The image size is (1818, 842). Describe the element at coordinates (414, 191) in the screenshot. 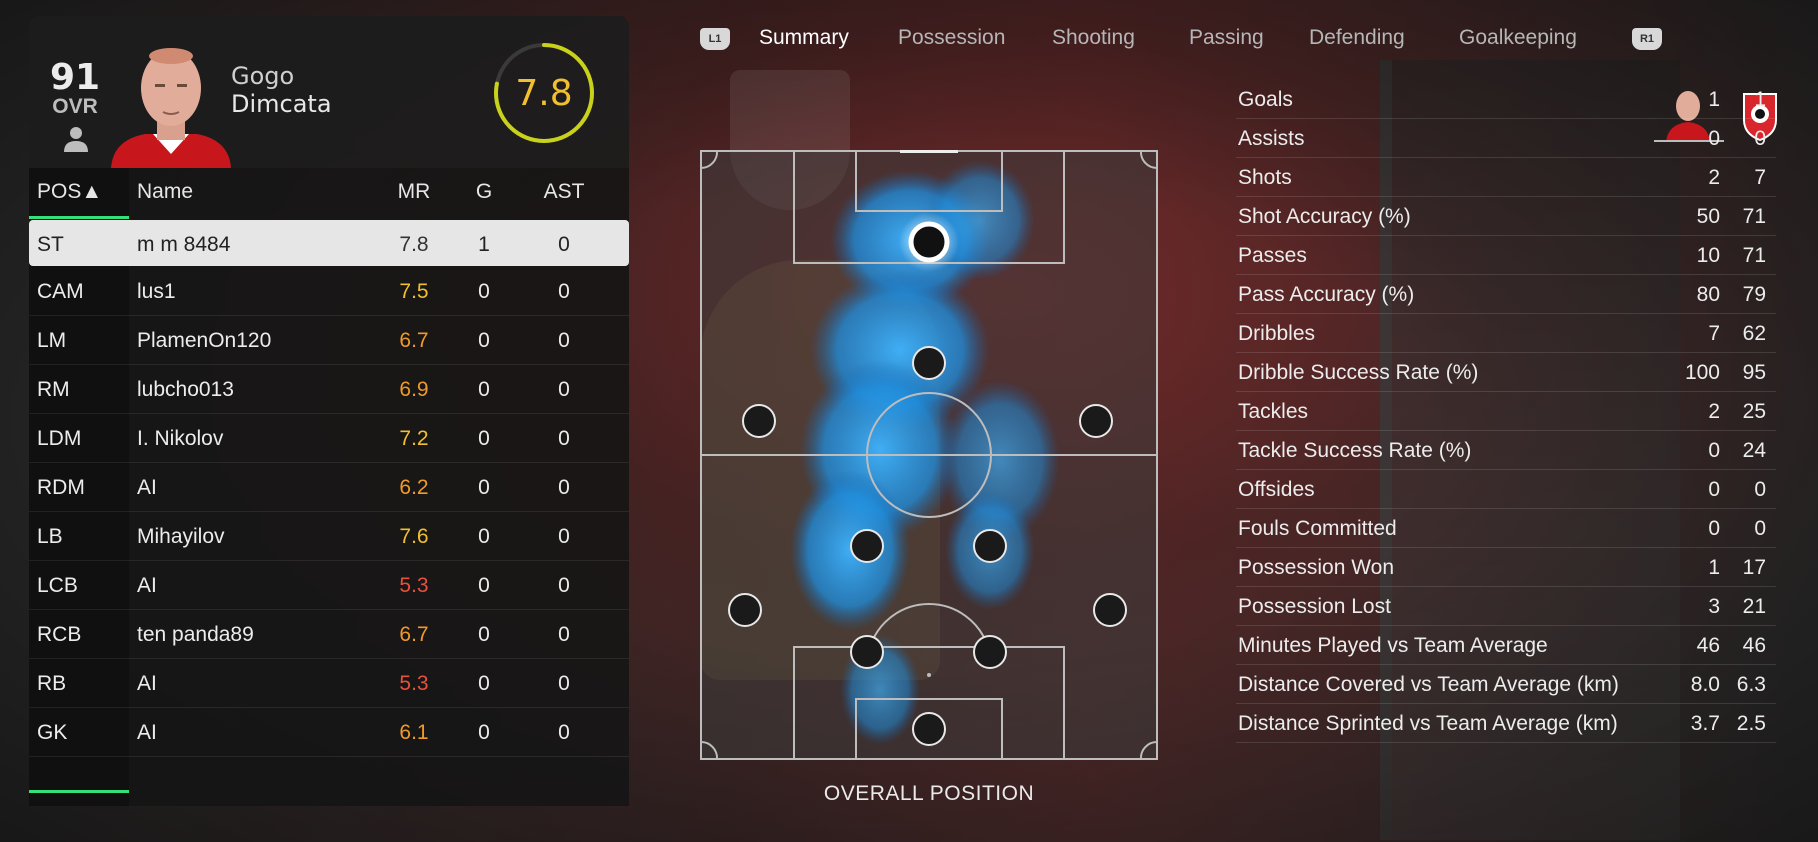

I see `header-mr: MR` at that location.